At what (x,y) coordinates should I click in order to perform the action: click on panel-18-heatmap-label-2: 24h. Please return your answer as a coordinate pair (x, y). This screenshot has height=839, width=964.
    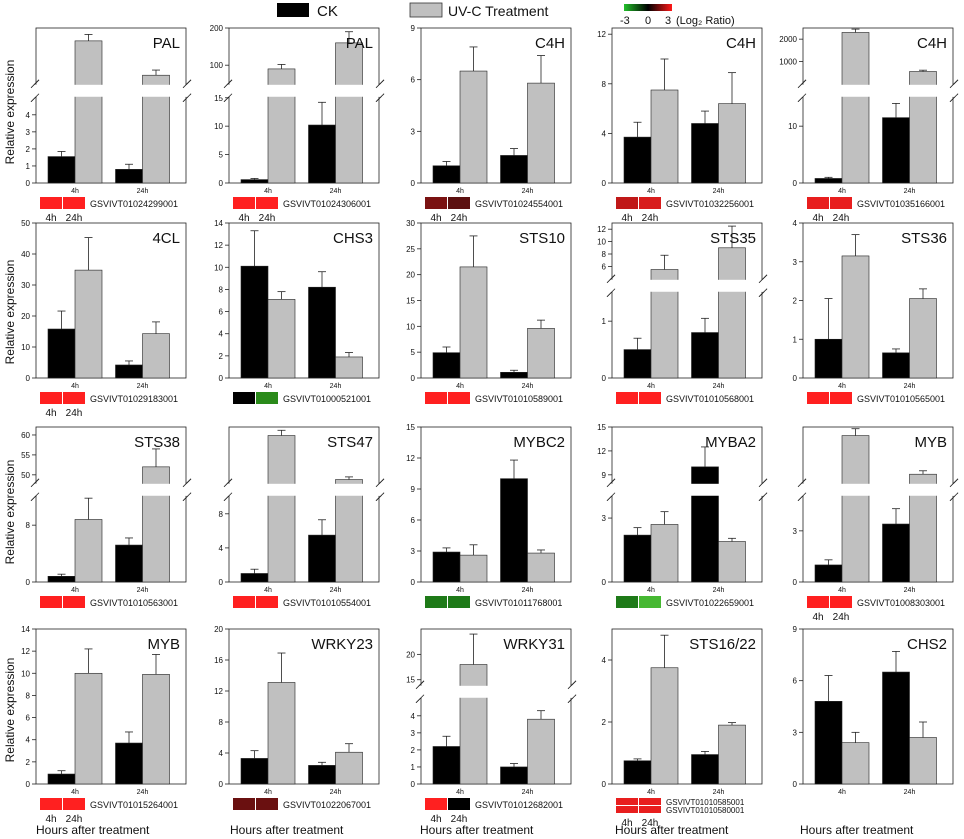
    Looking at the image, I should click on (459, 819).